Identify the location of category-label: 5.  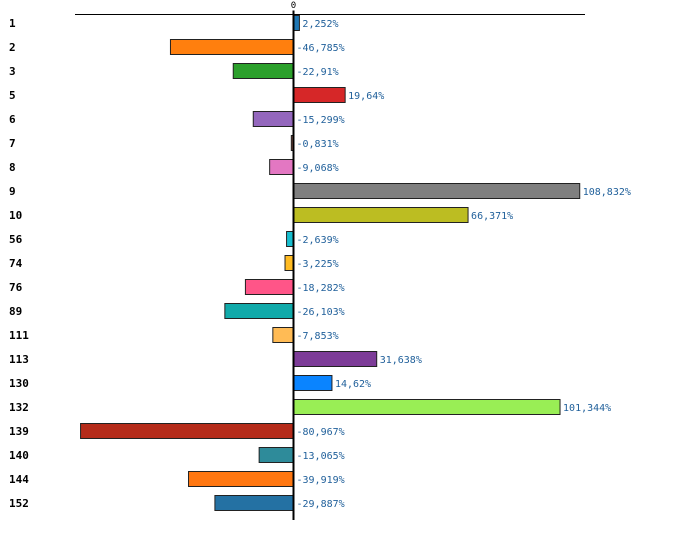
(12, 95).